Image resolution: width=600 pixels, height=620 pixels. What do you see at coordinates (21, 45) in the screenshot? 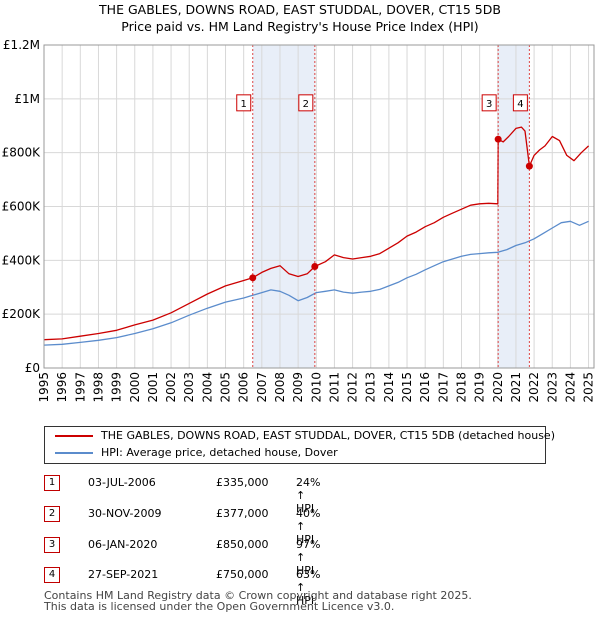
I see `y-tick-label: £1.2M` at bounding box center [21, 45].